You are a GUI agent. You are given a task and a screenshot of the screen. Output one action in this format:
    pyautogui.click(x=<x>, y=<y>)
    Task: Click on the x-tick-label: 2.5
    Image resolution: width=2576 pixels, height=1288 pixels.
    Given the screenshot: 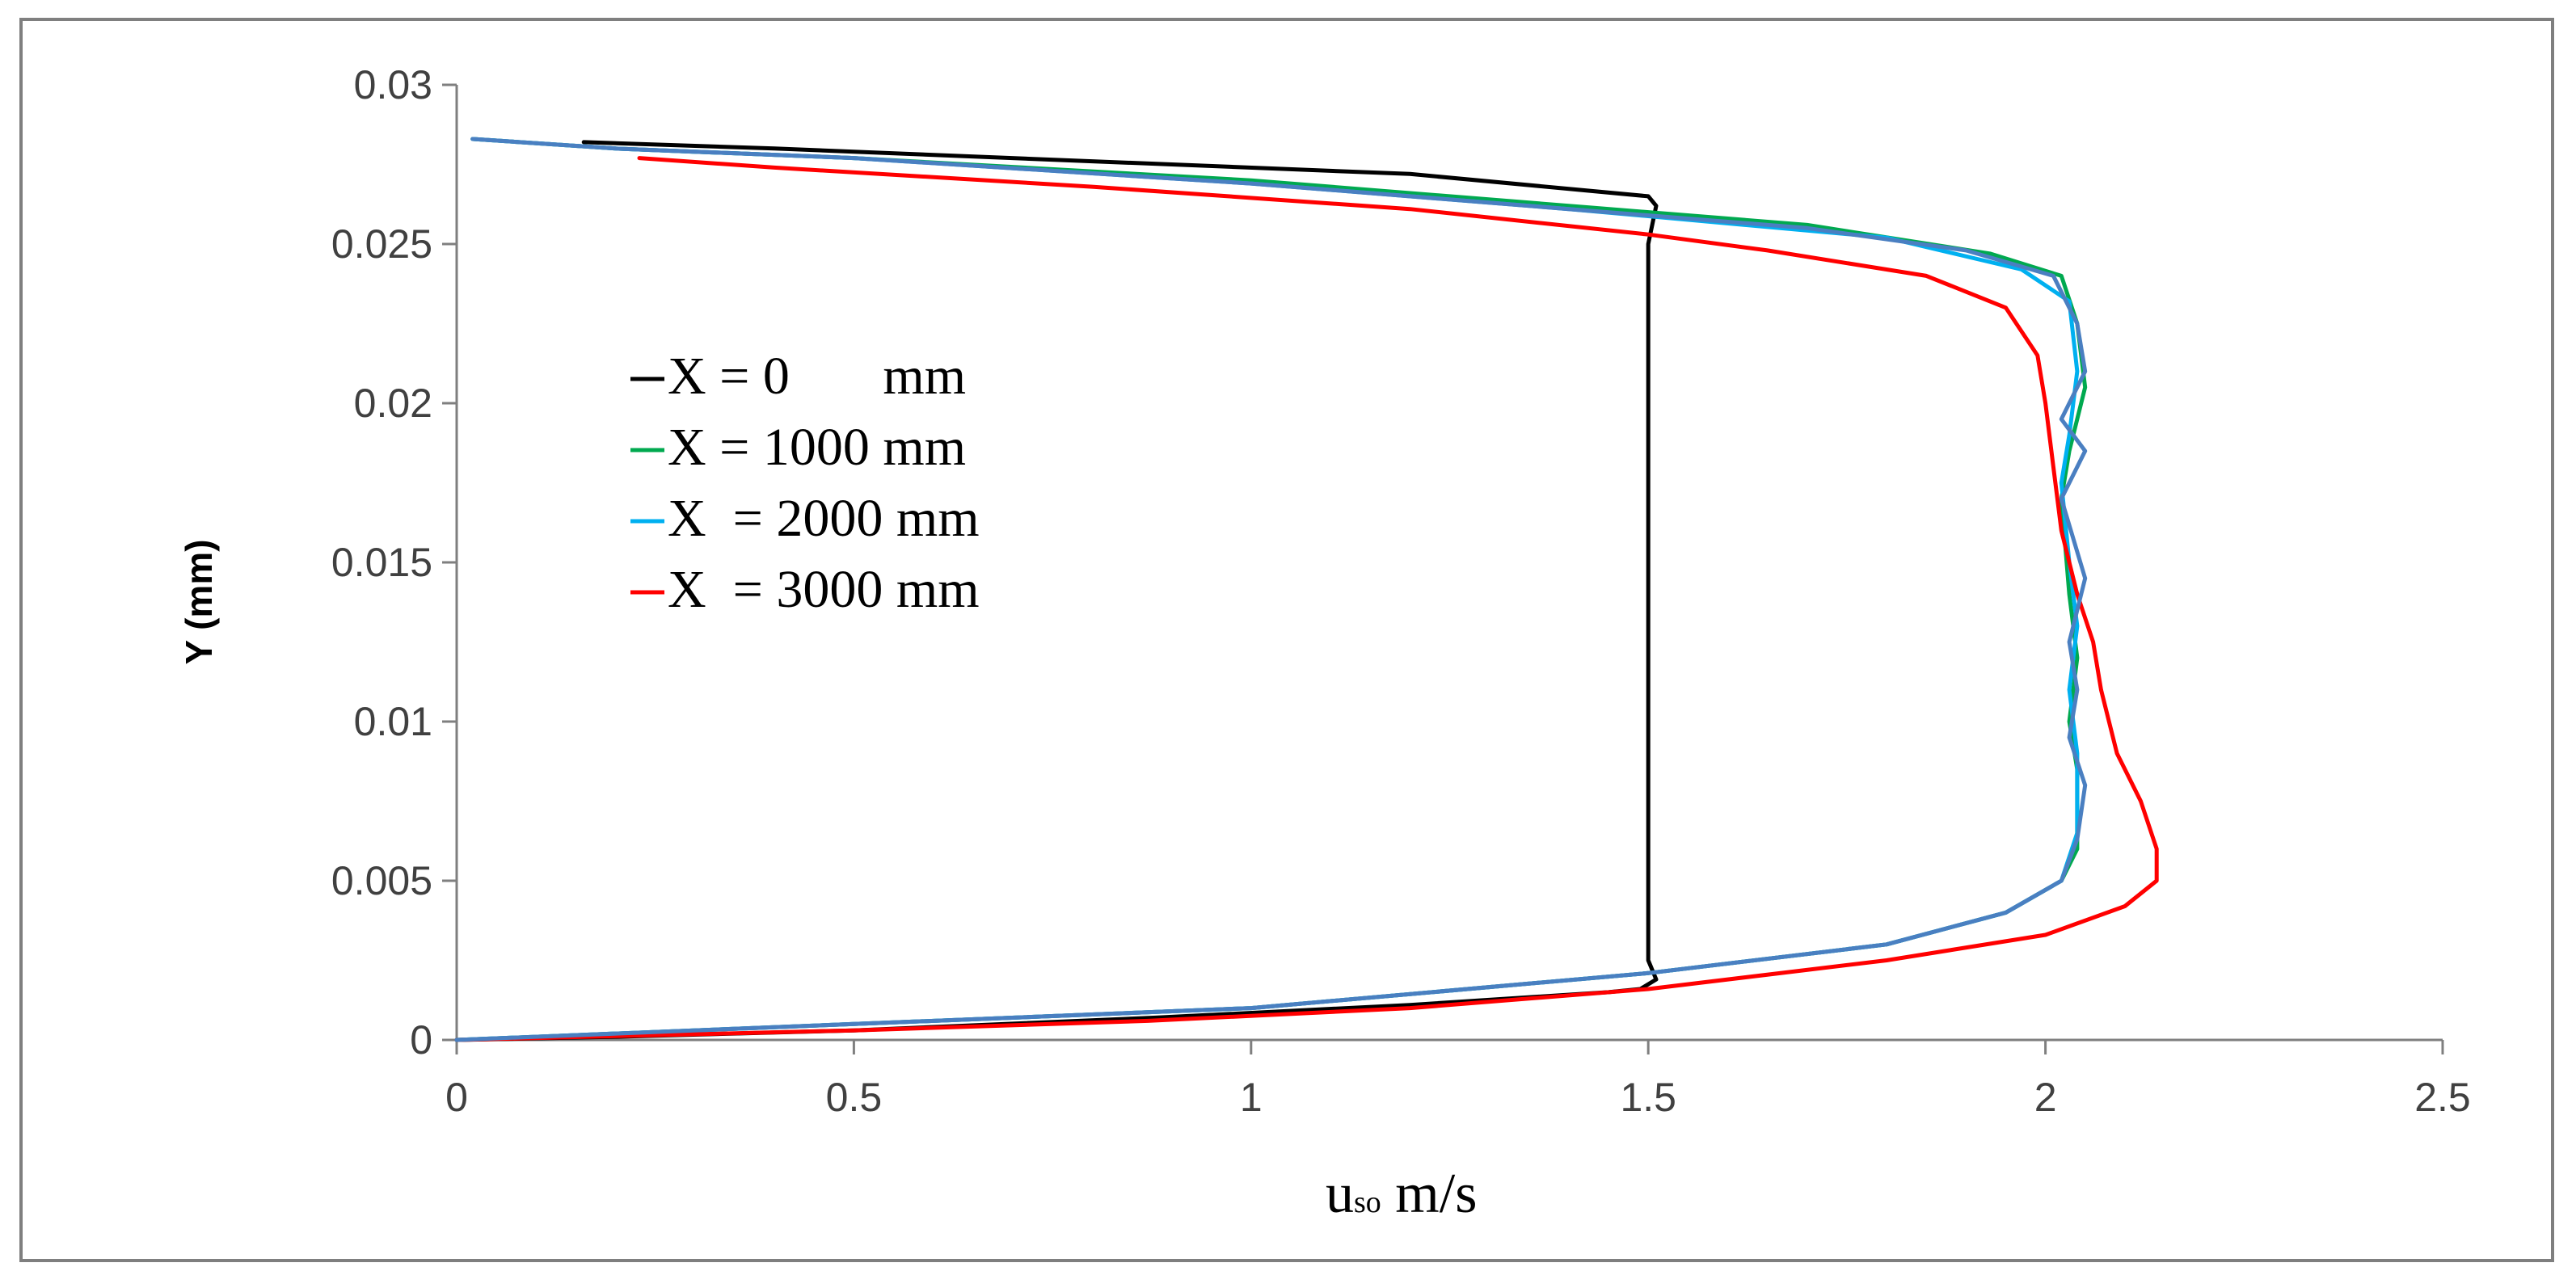 What is the action you would take?
    pyautogui.click(x=2442, y=1097)
    